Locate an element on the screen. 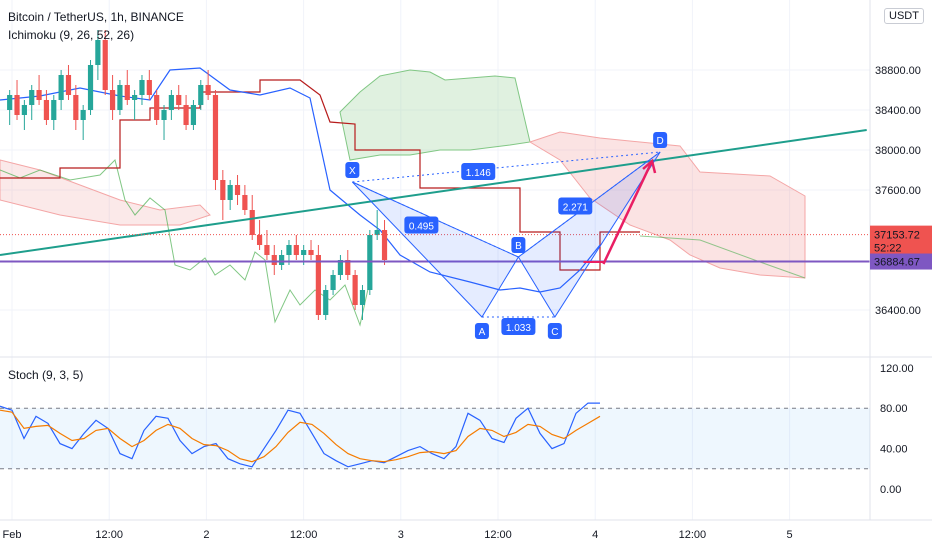  stoch-k-line is located at coordinates (300, 435).